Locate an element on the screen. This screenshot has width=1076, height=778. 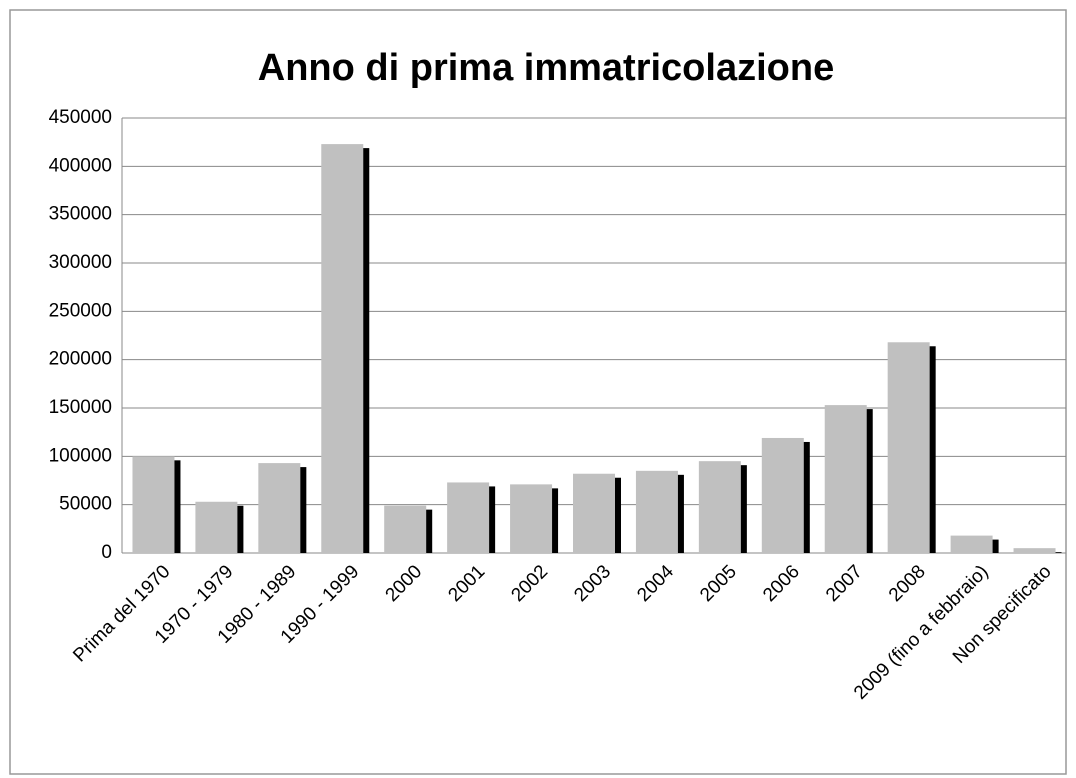
y-tick-label: 400000 is located at coordinates (80, 165).